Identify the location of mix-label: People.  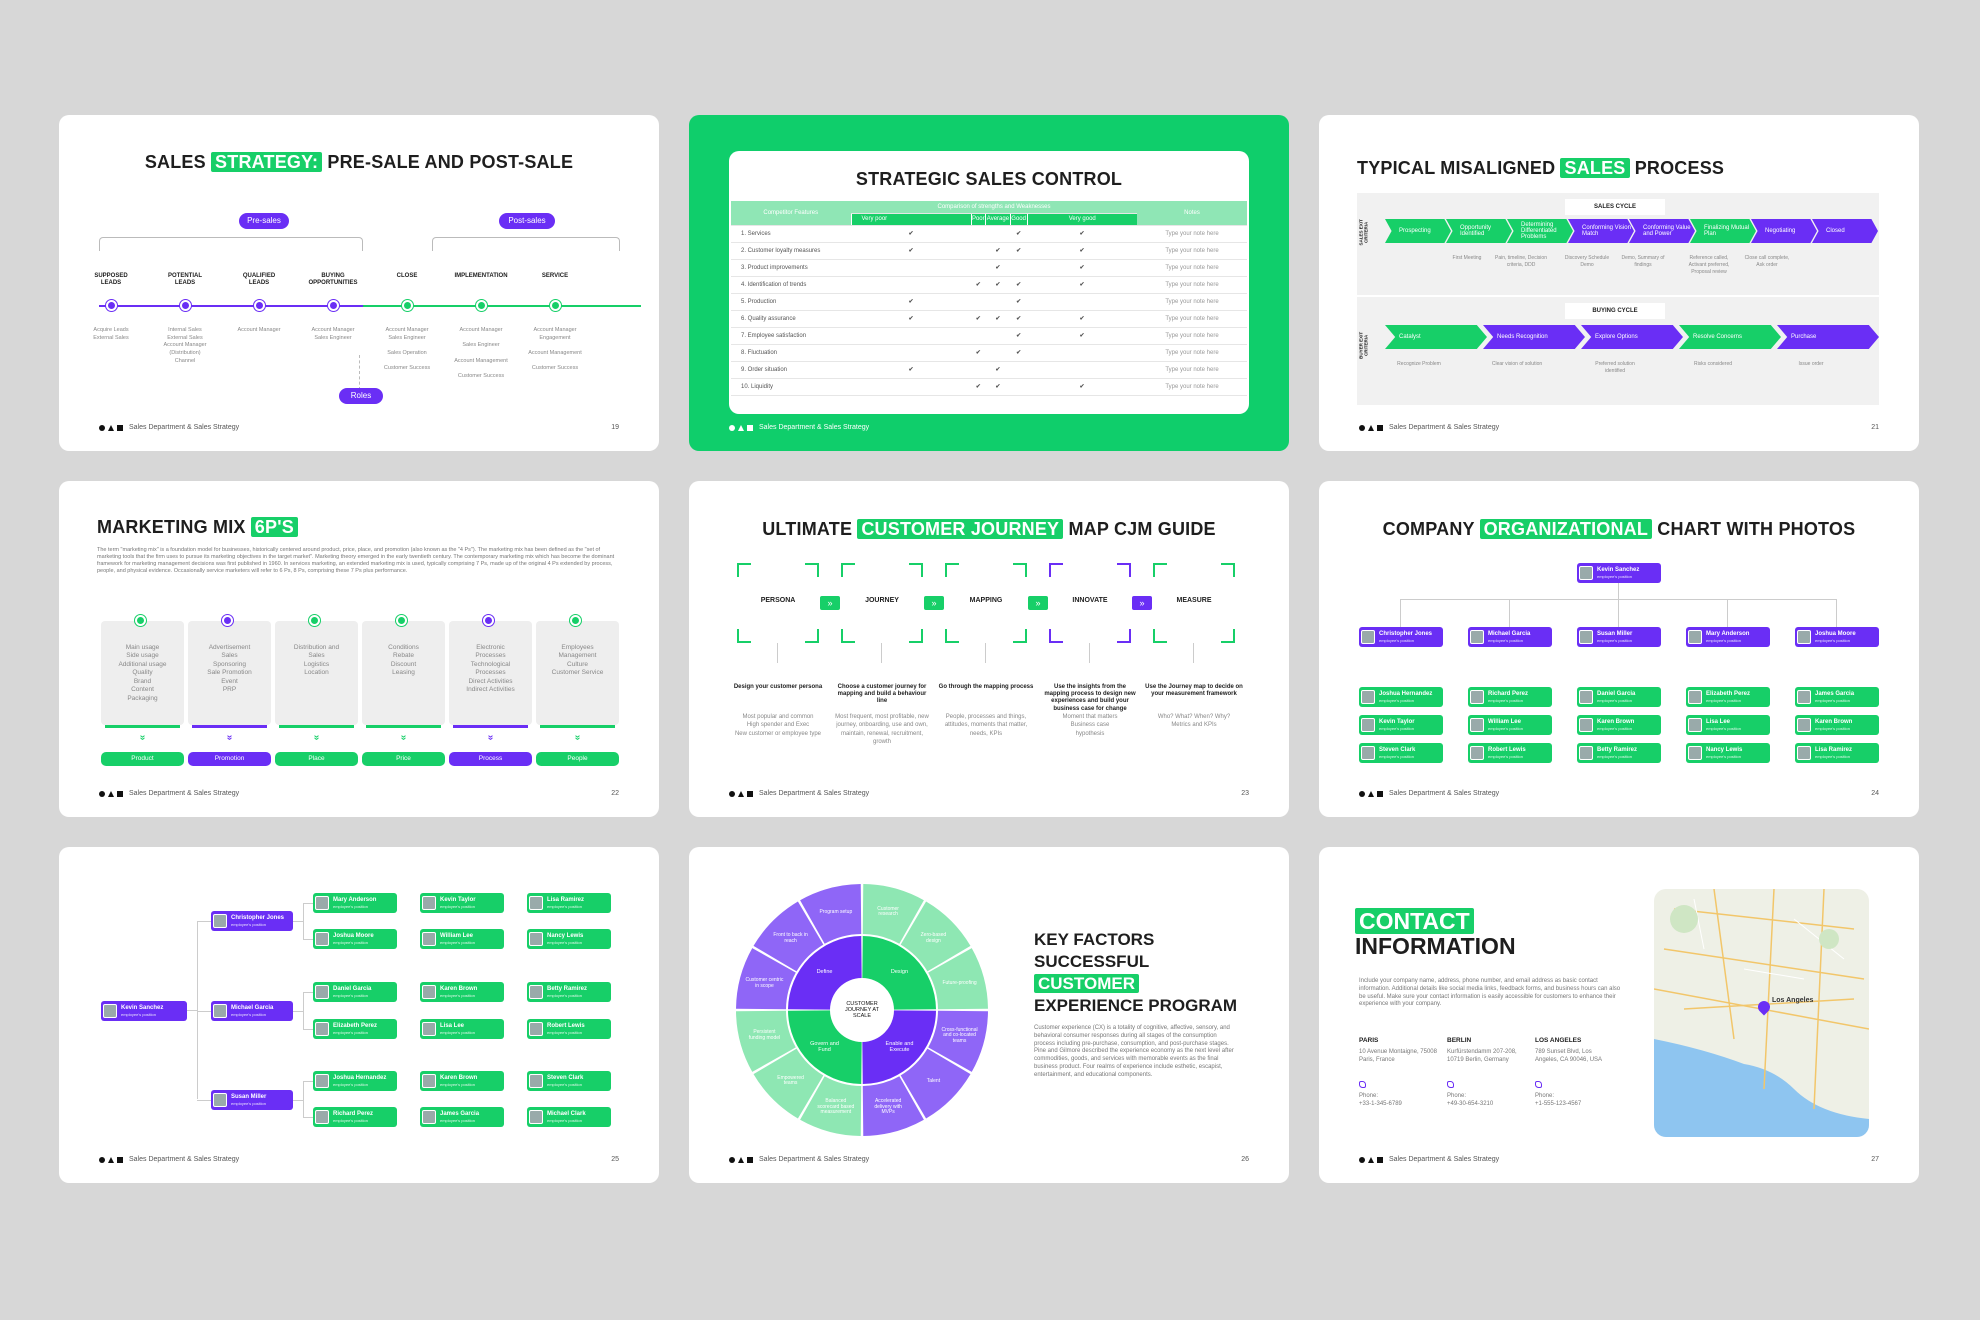
(577, 759).